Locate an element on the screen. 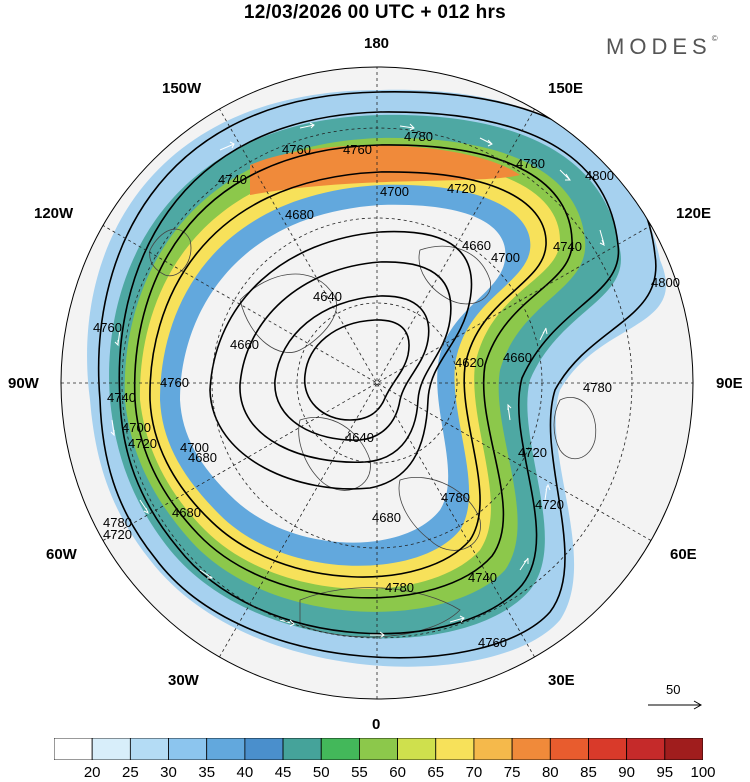 The image size is (750, 782). colorbar-label: 35 is located at coordinates (207, 772).